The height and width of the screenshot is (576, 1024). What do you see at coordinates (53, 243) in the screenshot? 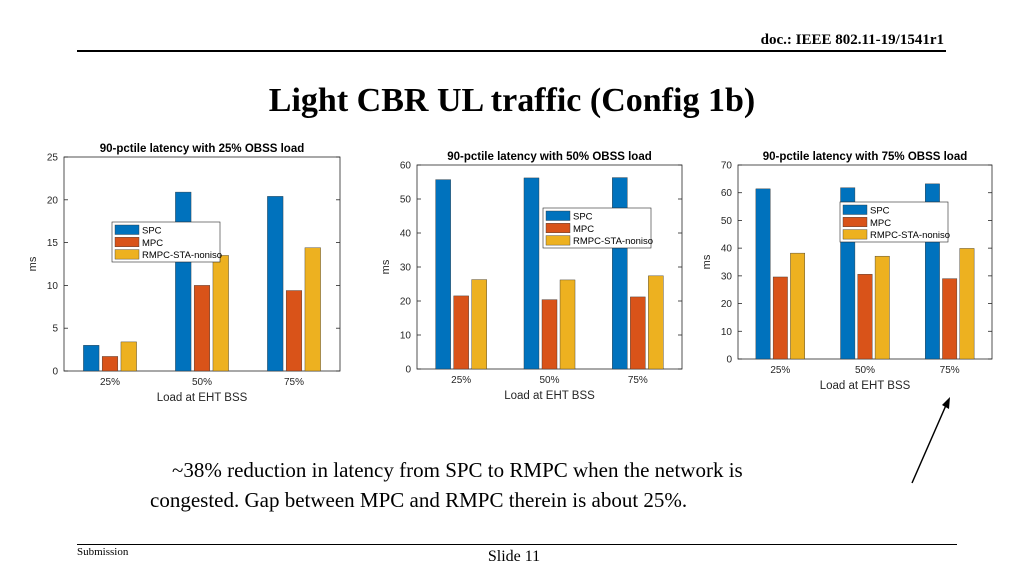
I see `y-tick-label: 15` at bounding box center [53, 243].